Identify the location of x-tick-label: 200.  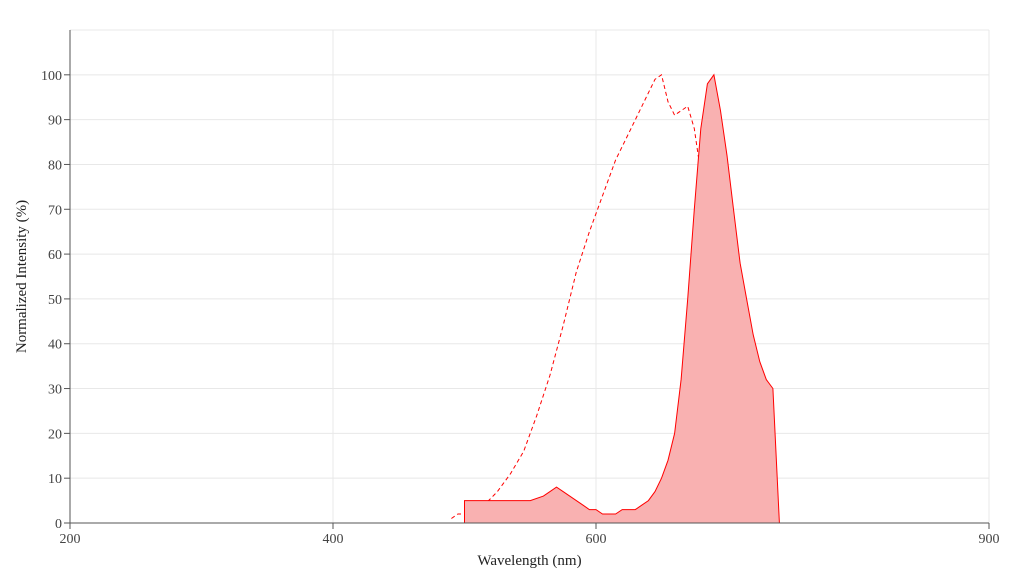
(70, 539).